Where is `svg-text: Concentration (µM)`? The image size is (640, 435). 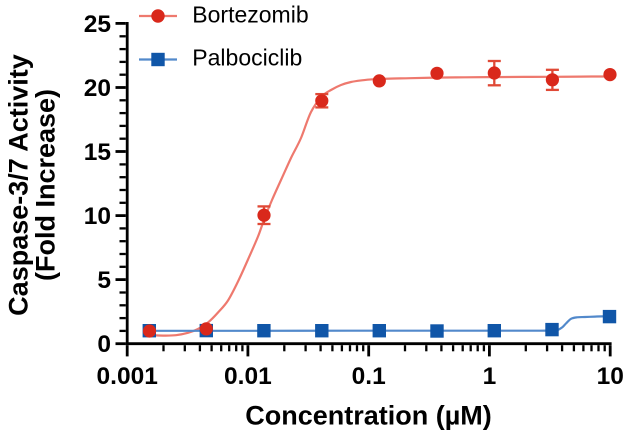 svg-text: Concentration (µM) is located at coordinates (368, 416).